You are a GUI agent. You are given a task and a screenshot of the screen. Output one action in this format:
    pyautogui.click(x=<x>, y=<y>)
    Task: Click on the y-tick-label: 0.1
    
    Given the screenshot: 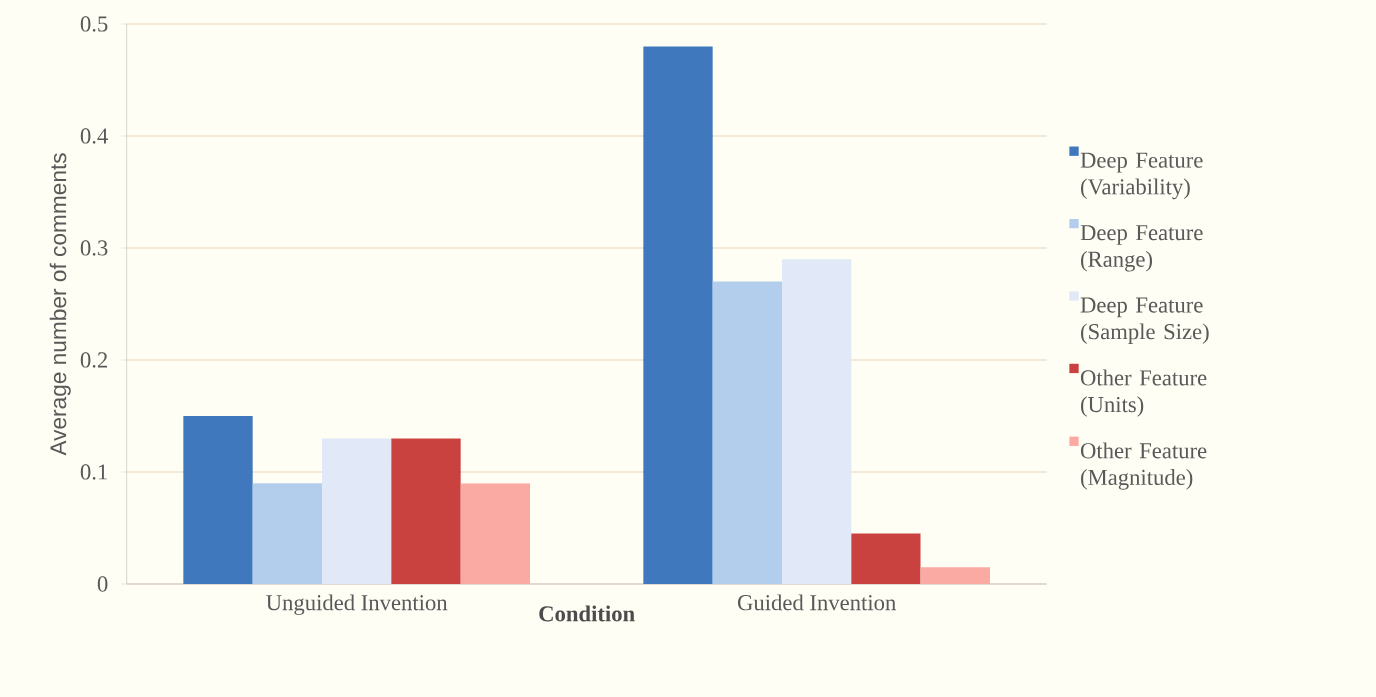 What is the action you would take?
    pyautogui.click(x=93, y=472)
    